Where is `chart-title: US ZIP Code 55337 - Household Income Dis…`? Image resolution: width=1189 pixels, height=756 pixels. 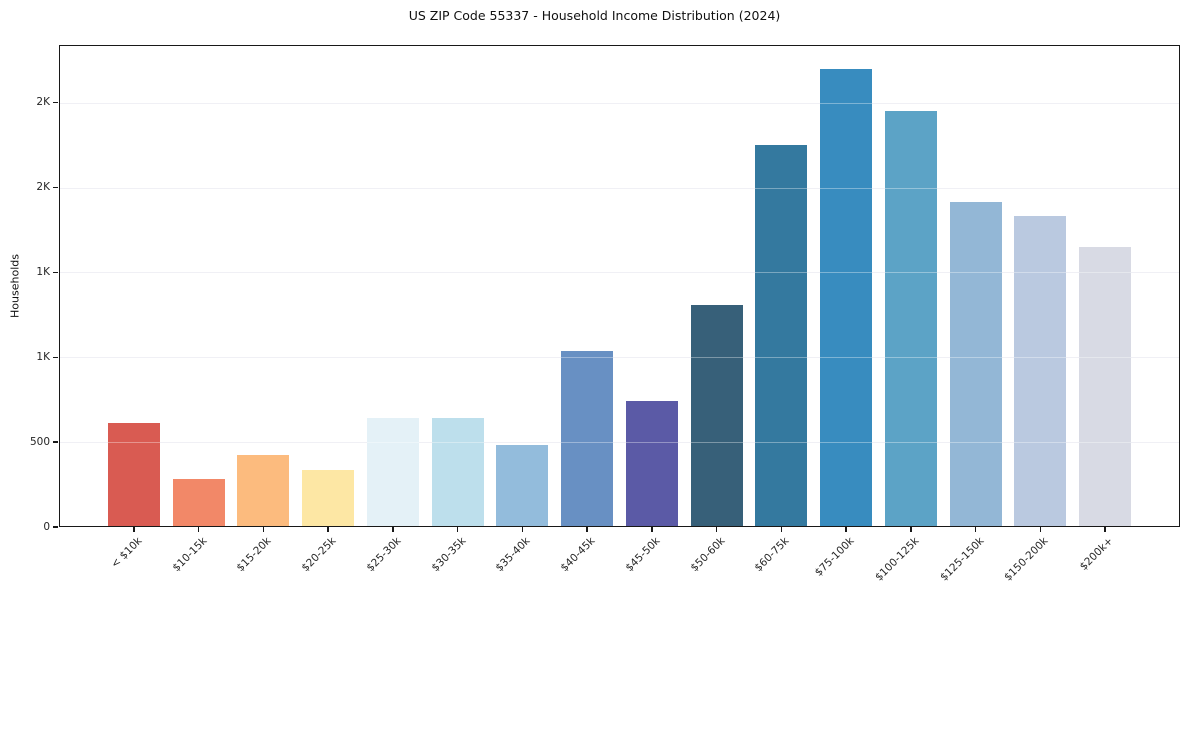 chart-title: US ZIP Code 55337 - Household Income Dis… is located at coordinates (594, 15).